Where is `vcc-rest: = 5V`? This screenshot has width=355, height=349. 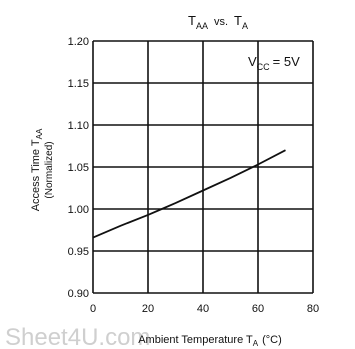 vcc-rest: = 5V is located at coordinates (286, 61).